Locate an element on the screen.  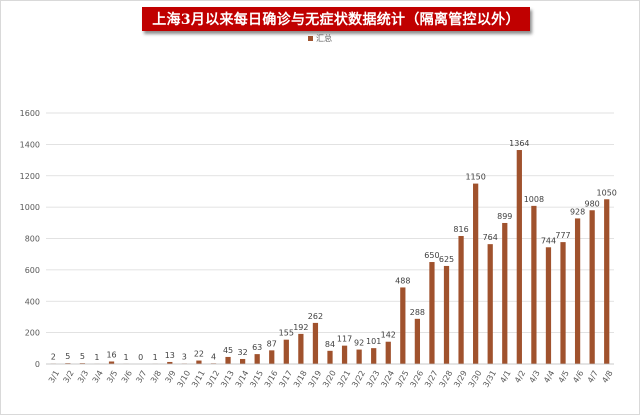
x-tick-label: 3/8 is located at coordinates (156, 377).